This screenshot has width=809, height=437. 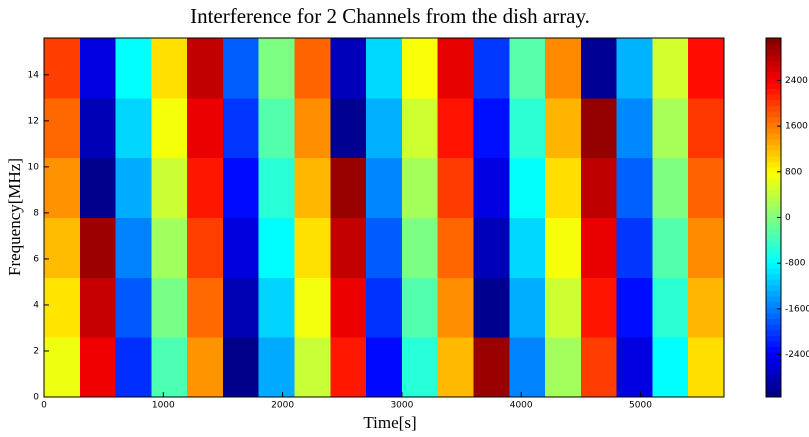 I want to click on colorbar-tick-label: -1600, so click(x=797, y=309).